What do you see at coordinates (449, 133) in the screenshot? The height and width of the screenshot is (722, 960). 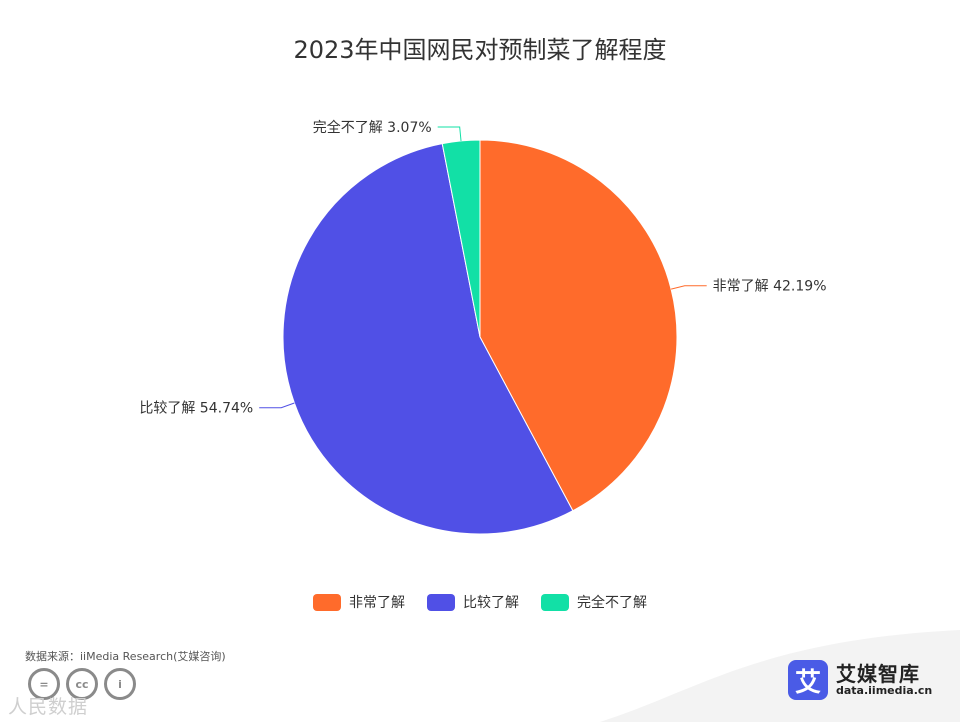 I see `leader-line-none` at bounding box center [449, 133].